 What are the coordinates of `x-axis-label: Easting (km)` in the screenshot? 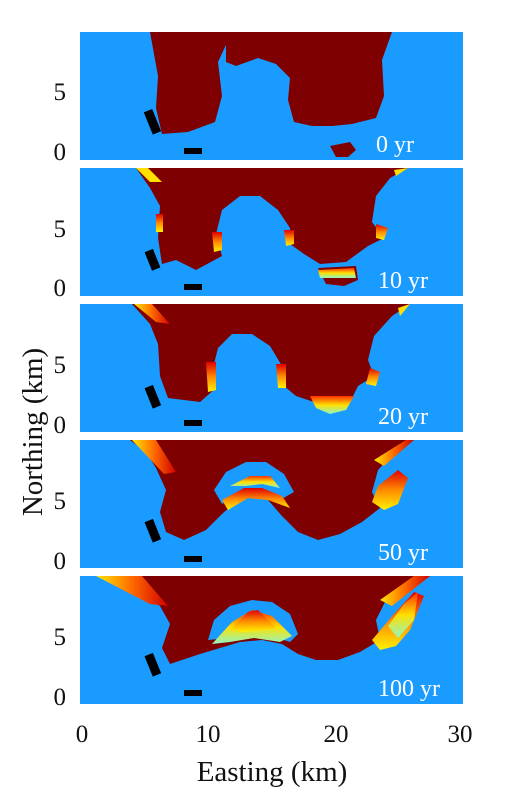 It's located at (272, 772).